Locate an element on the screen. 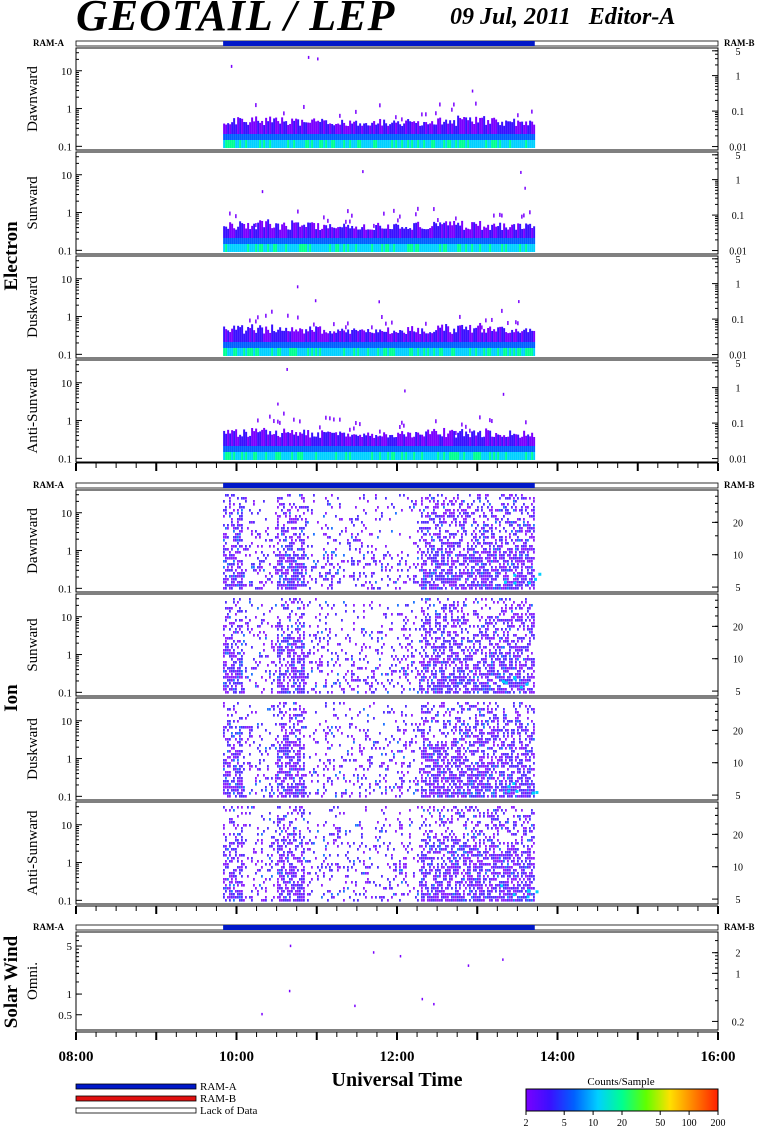  colorbar is located at coordinates (622, 1100).